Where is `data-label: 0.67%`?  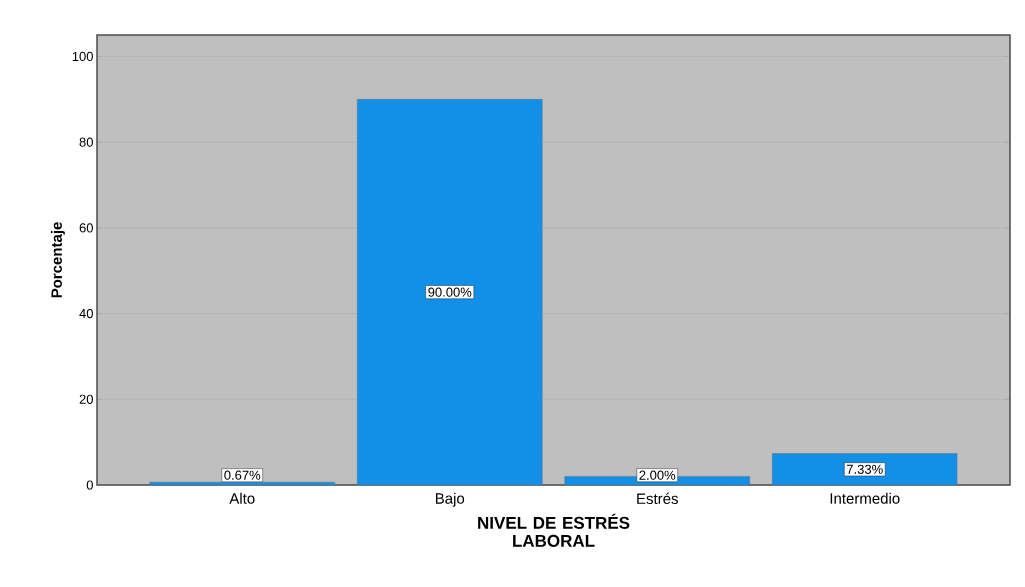 data-label: 0.67% is located at coordinates (242, 475).